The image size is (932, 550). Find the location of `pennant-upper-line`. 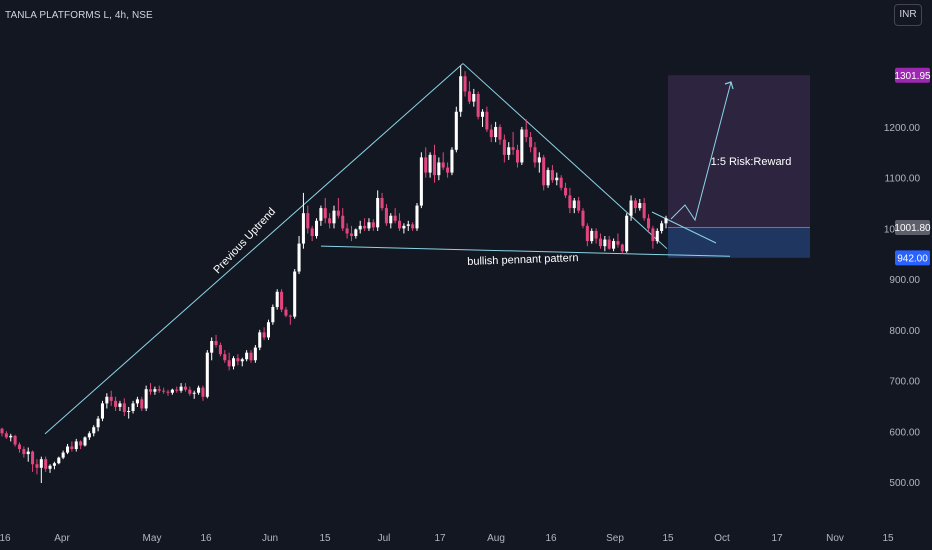

pennant-upper-line is located at coordinates (565, 156).